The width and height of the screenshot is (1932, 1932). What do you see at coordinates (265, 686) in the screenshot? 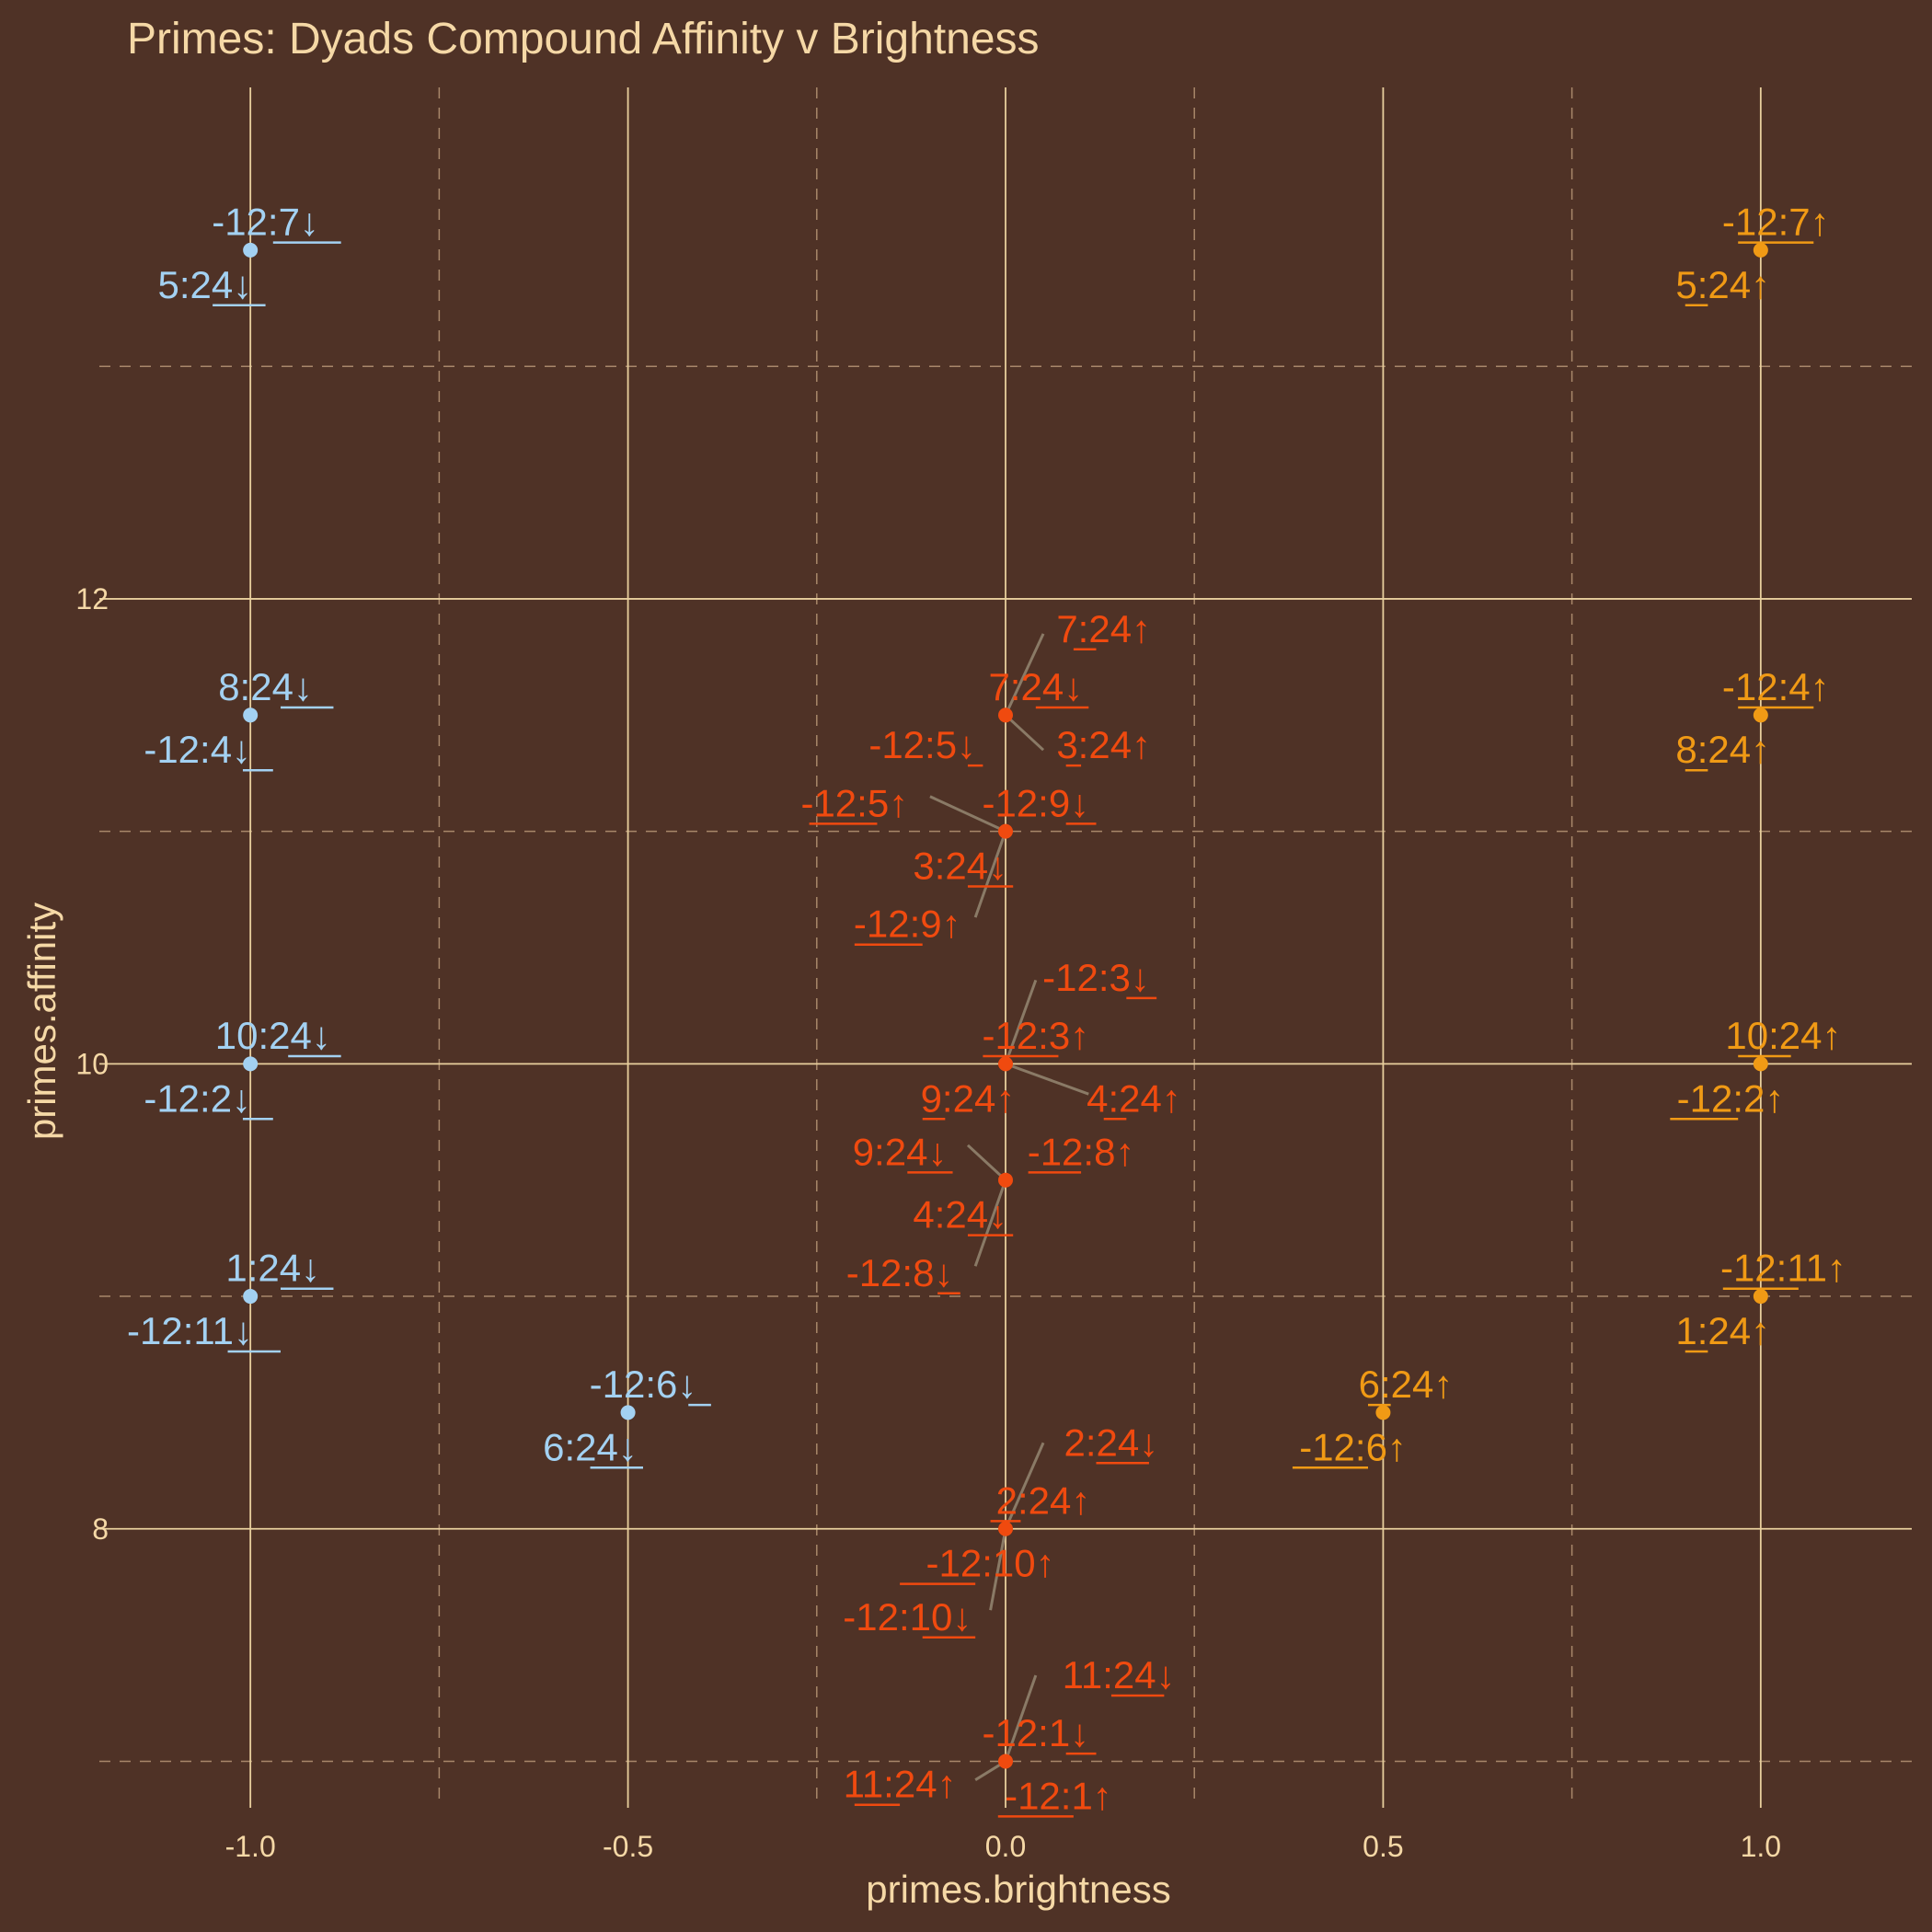
I see `point-label: 8:24↓` at bounding box center [265, 686].